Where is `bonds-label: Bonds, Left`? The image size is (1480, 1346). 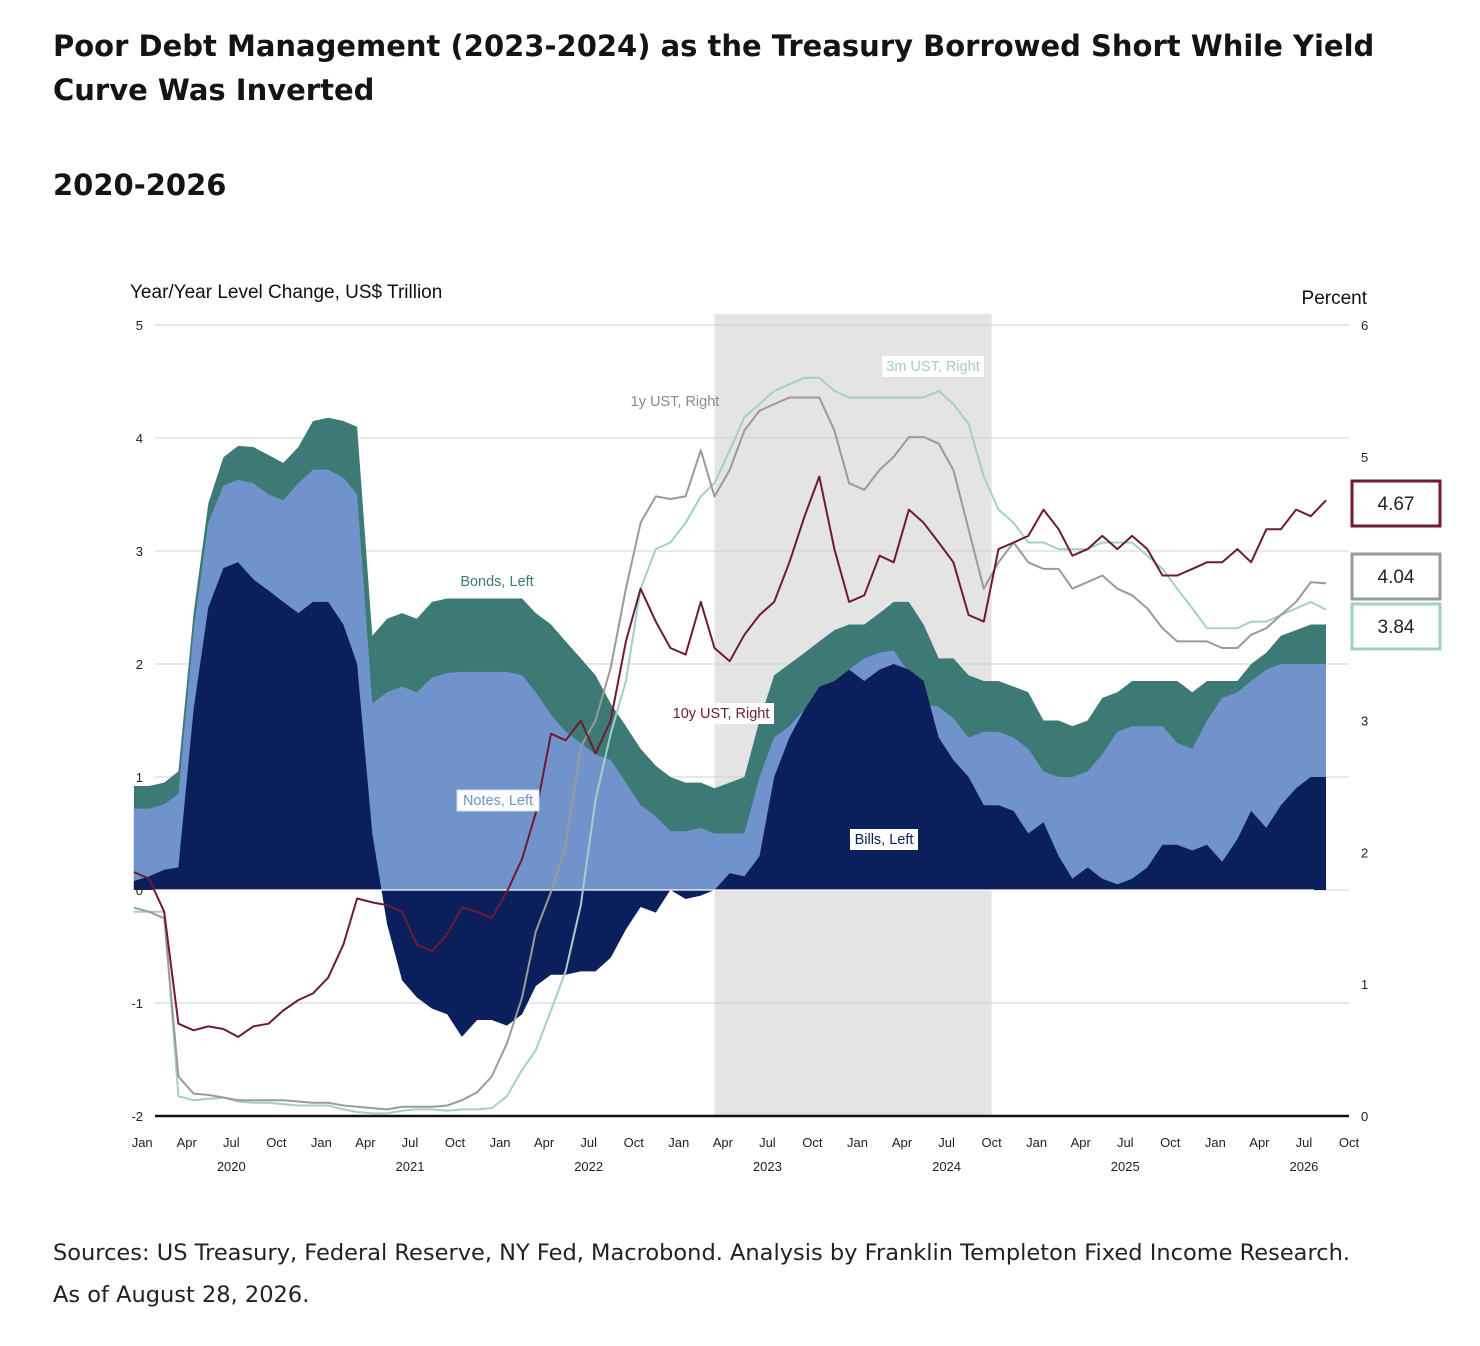 bonds-label: Bonds, Left is located at coordinates (496, 582).